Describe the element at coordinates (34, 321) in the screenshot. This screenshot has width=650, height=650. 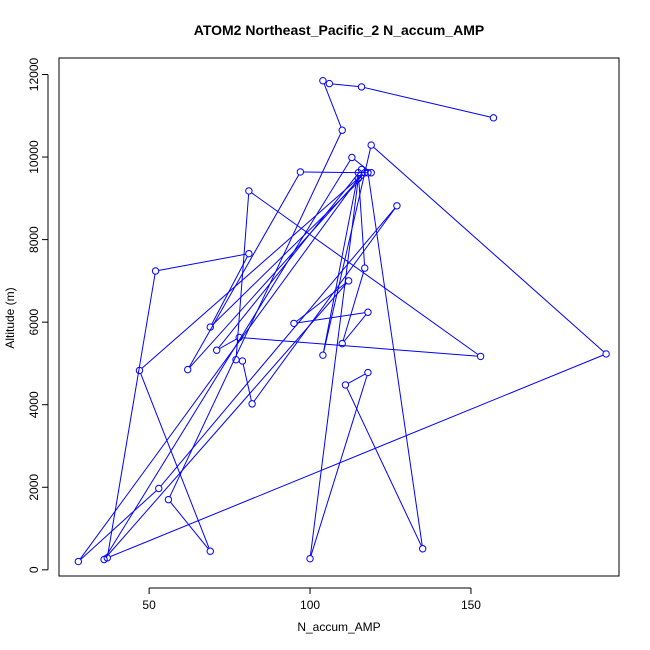
I see `y-tick-label: 6000` at that location.